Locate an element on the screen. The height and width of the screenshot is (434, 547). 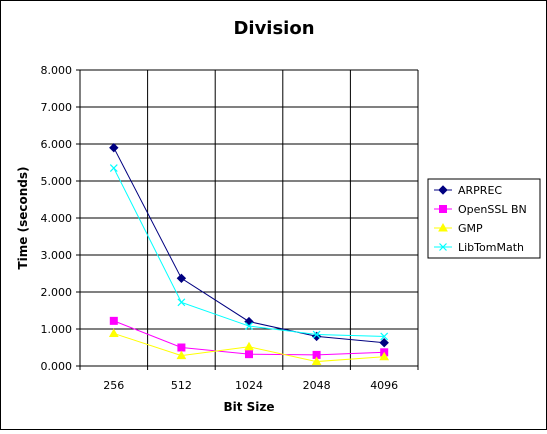
legend-box is located at coordinates (484, 218).